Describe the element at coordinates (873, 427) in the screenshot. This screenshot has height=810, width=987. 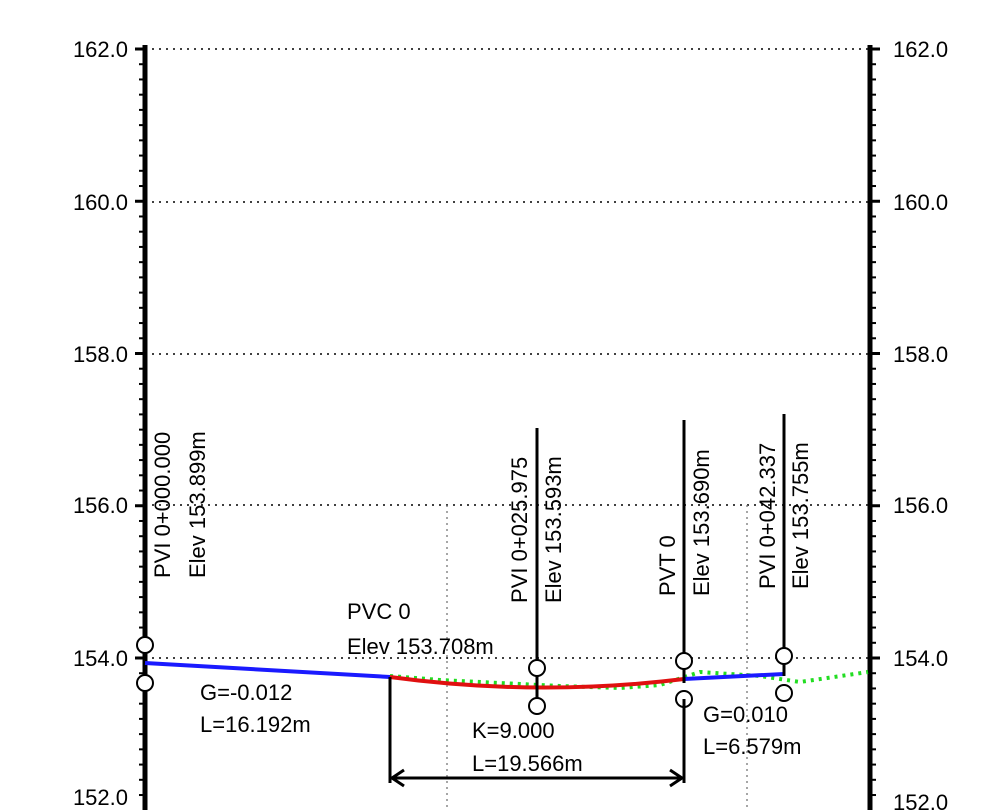
I see `right-elevation-axis` at that location.